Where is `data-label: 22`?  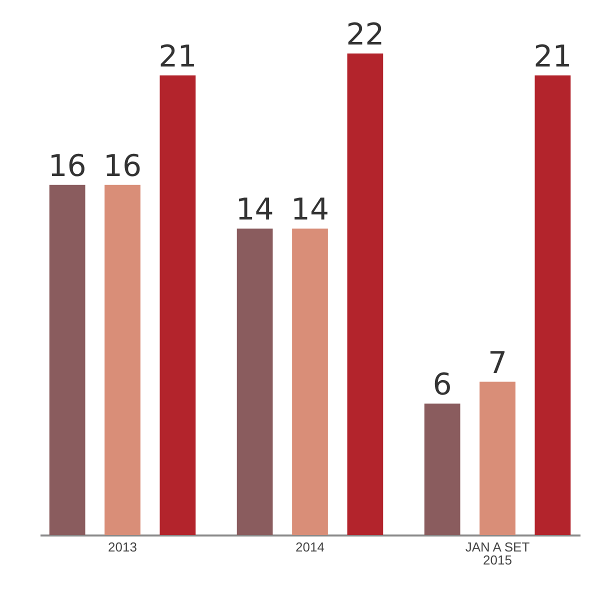
data-label: 22 is located at coordinates (365, 35).